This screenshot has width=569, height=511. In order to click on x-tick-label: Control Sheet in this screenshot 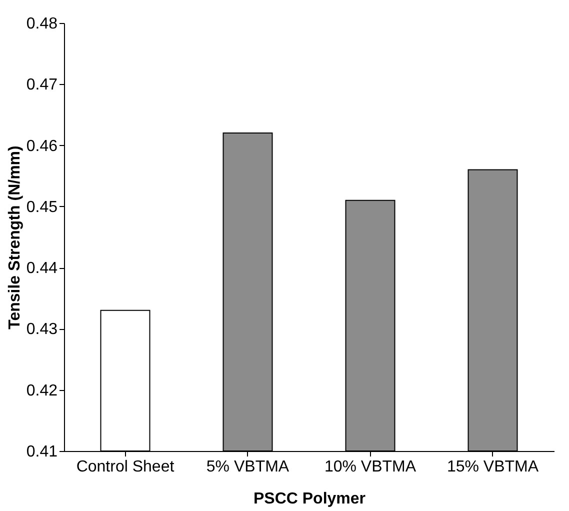, I will do `click(125, 467)`.